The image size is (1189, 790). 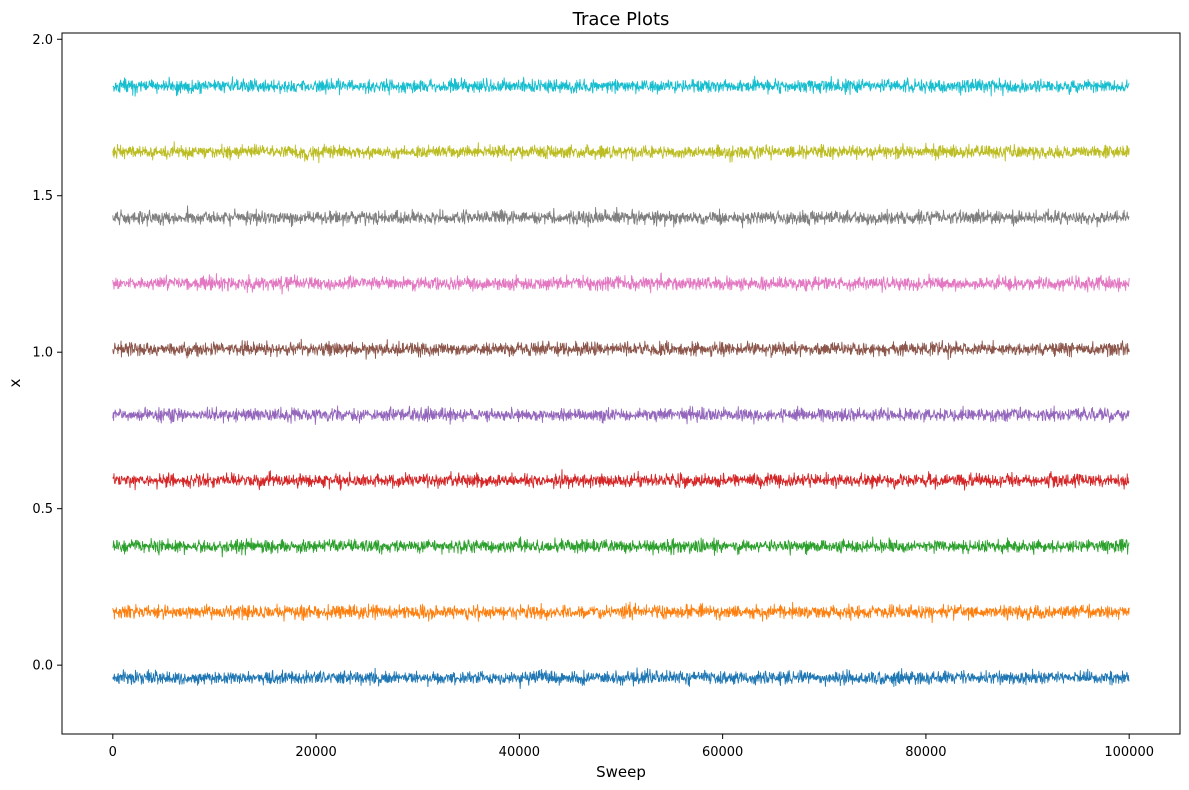 I want to click on y-tick-label-0: 0.0, so click(x=42, y=666).